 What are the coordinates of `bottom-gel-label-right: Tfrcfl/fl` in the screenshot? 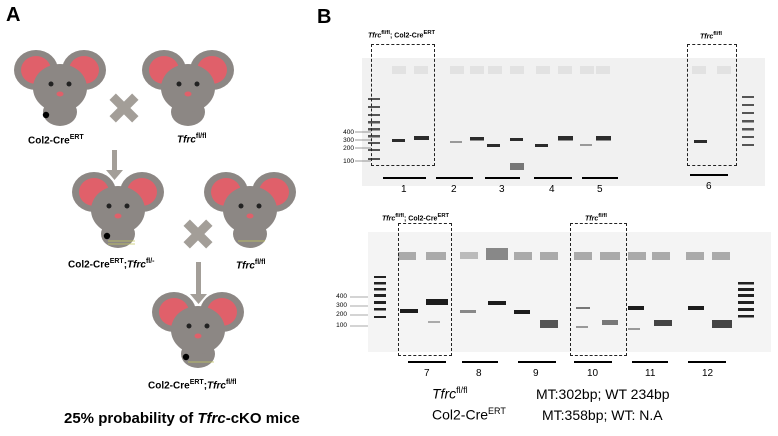 It's located at (596, 218).